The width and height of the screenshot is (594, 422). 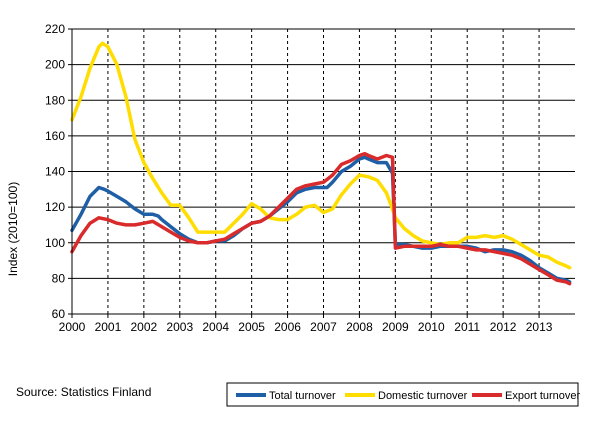 What do you see at coordinates (287, 327) in the screenshot?
I see `x-tick-label: 2006` at bounding box center [287, 327].